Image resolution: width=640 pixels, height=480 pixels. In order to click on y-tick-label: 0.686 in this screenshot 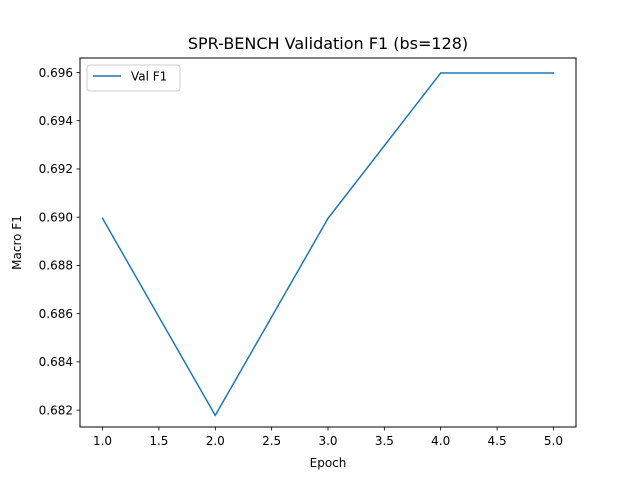, I will do `click(56, 314)`.